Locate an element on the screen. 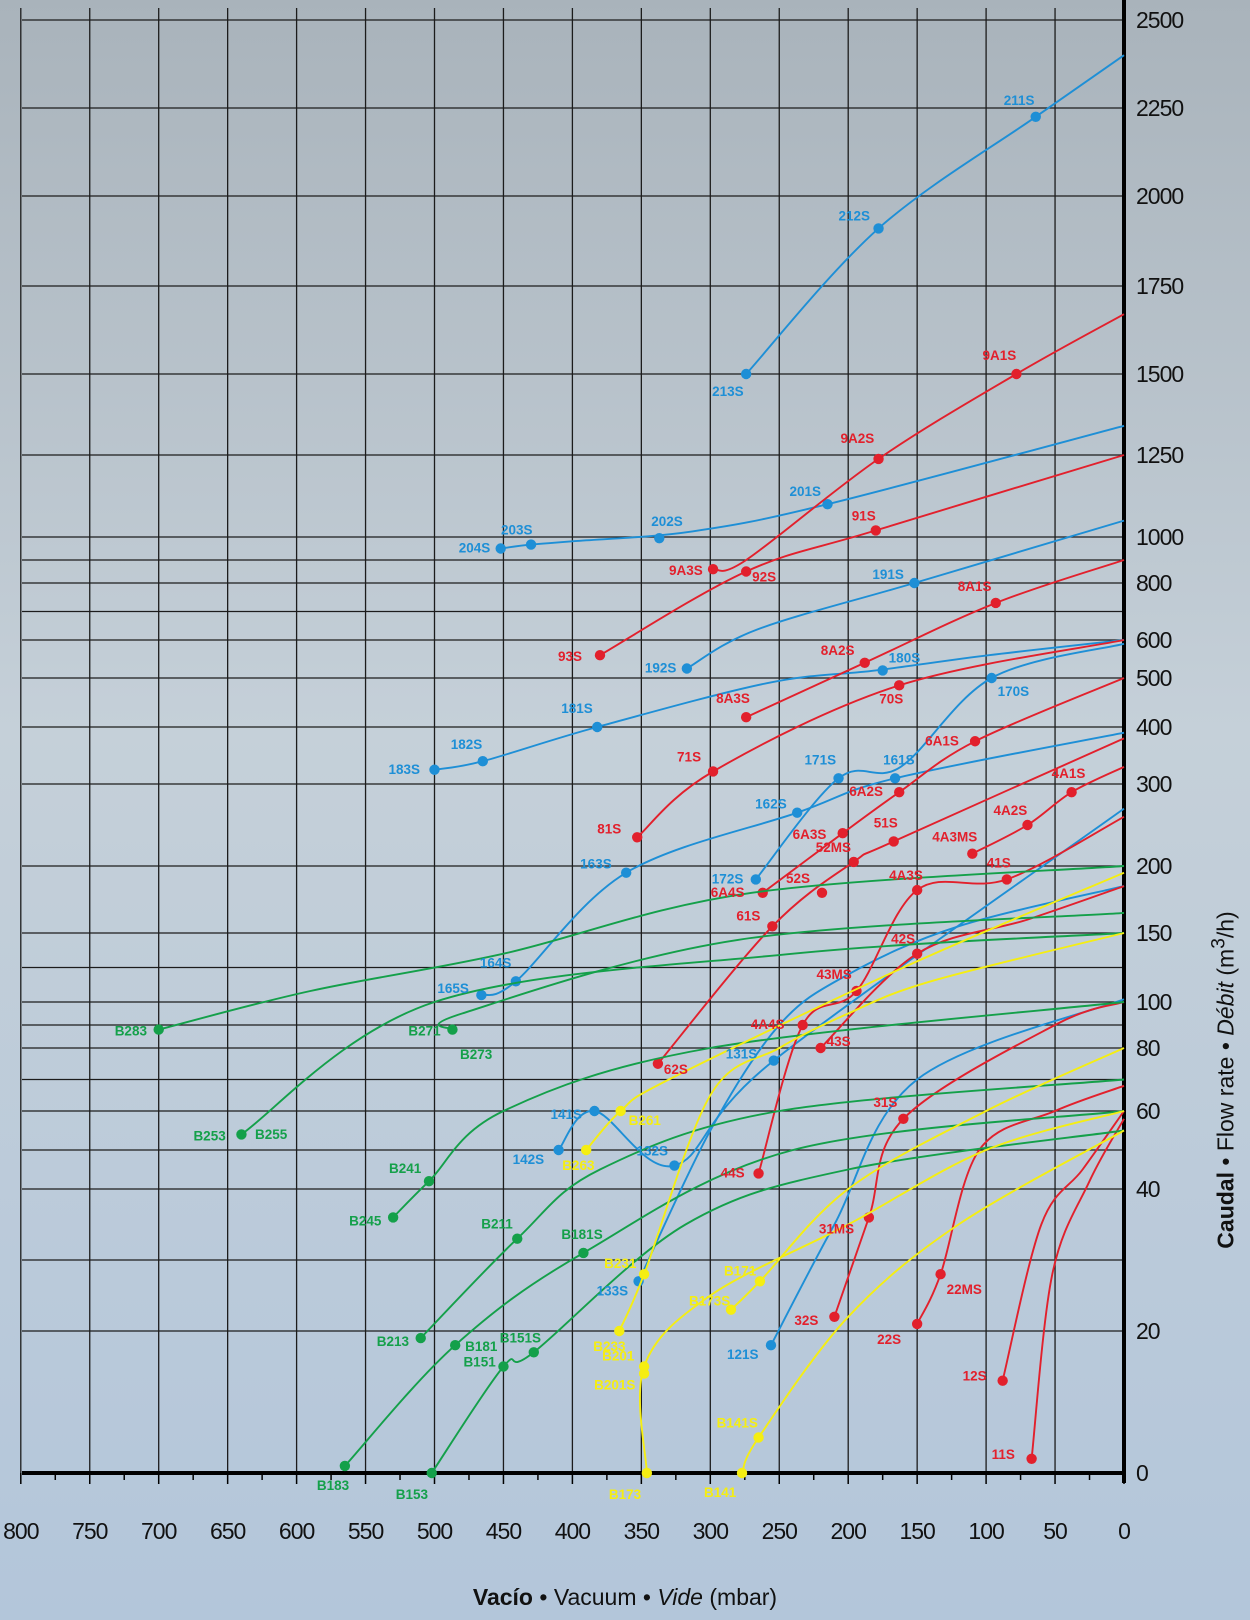  point-label-B245: B245 is located at coordinates (365, 1220).